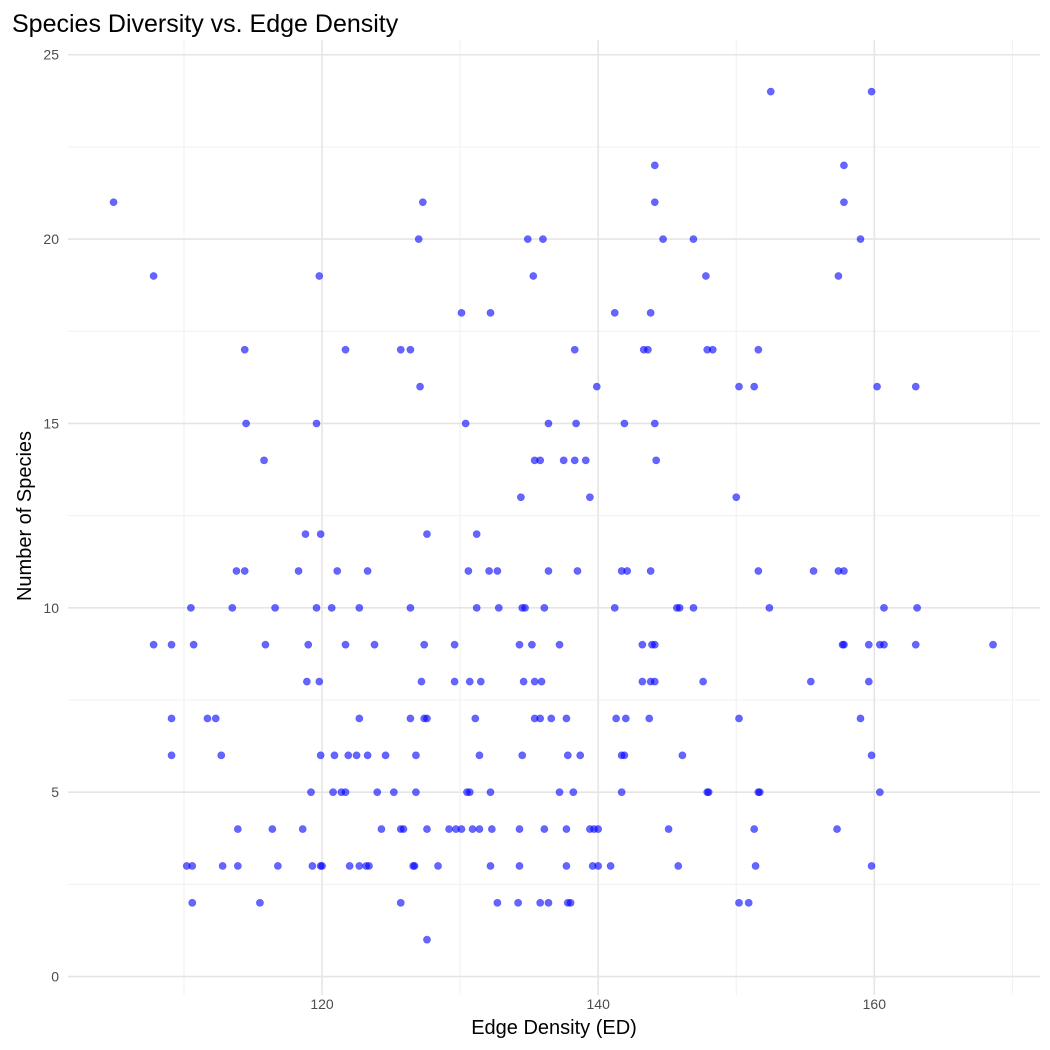 Image resolution: width=1050 pixels, height=1050 pixels. I want to click on y-tick-label: 5, so click(55, 792).